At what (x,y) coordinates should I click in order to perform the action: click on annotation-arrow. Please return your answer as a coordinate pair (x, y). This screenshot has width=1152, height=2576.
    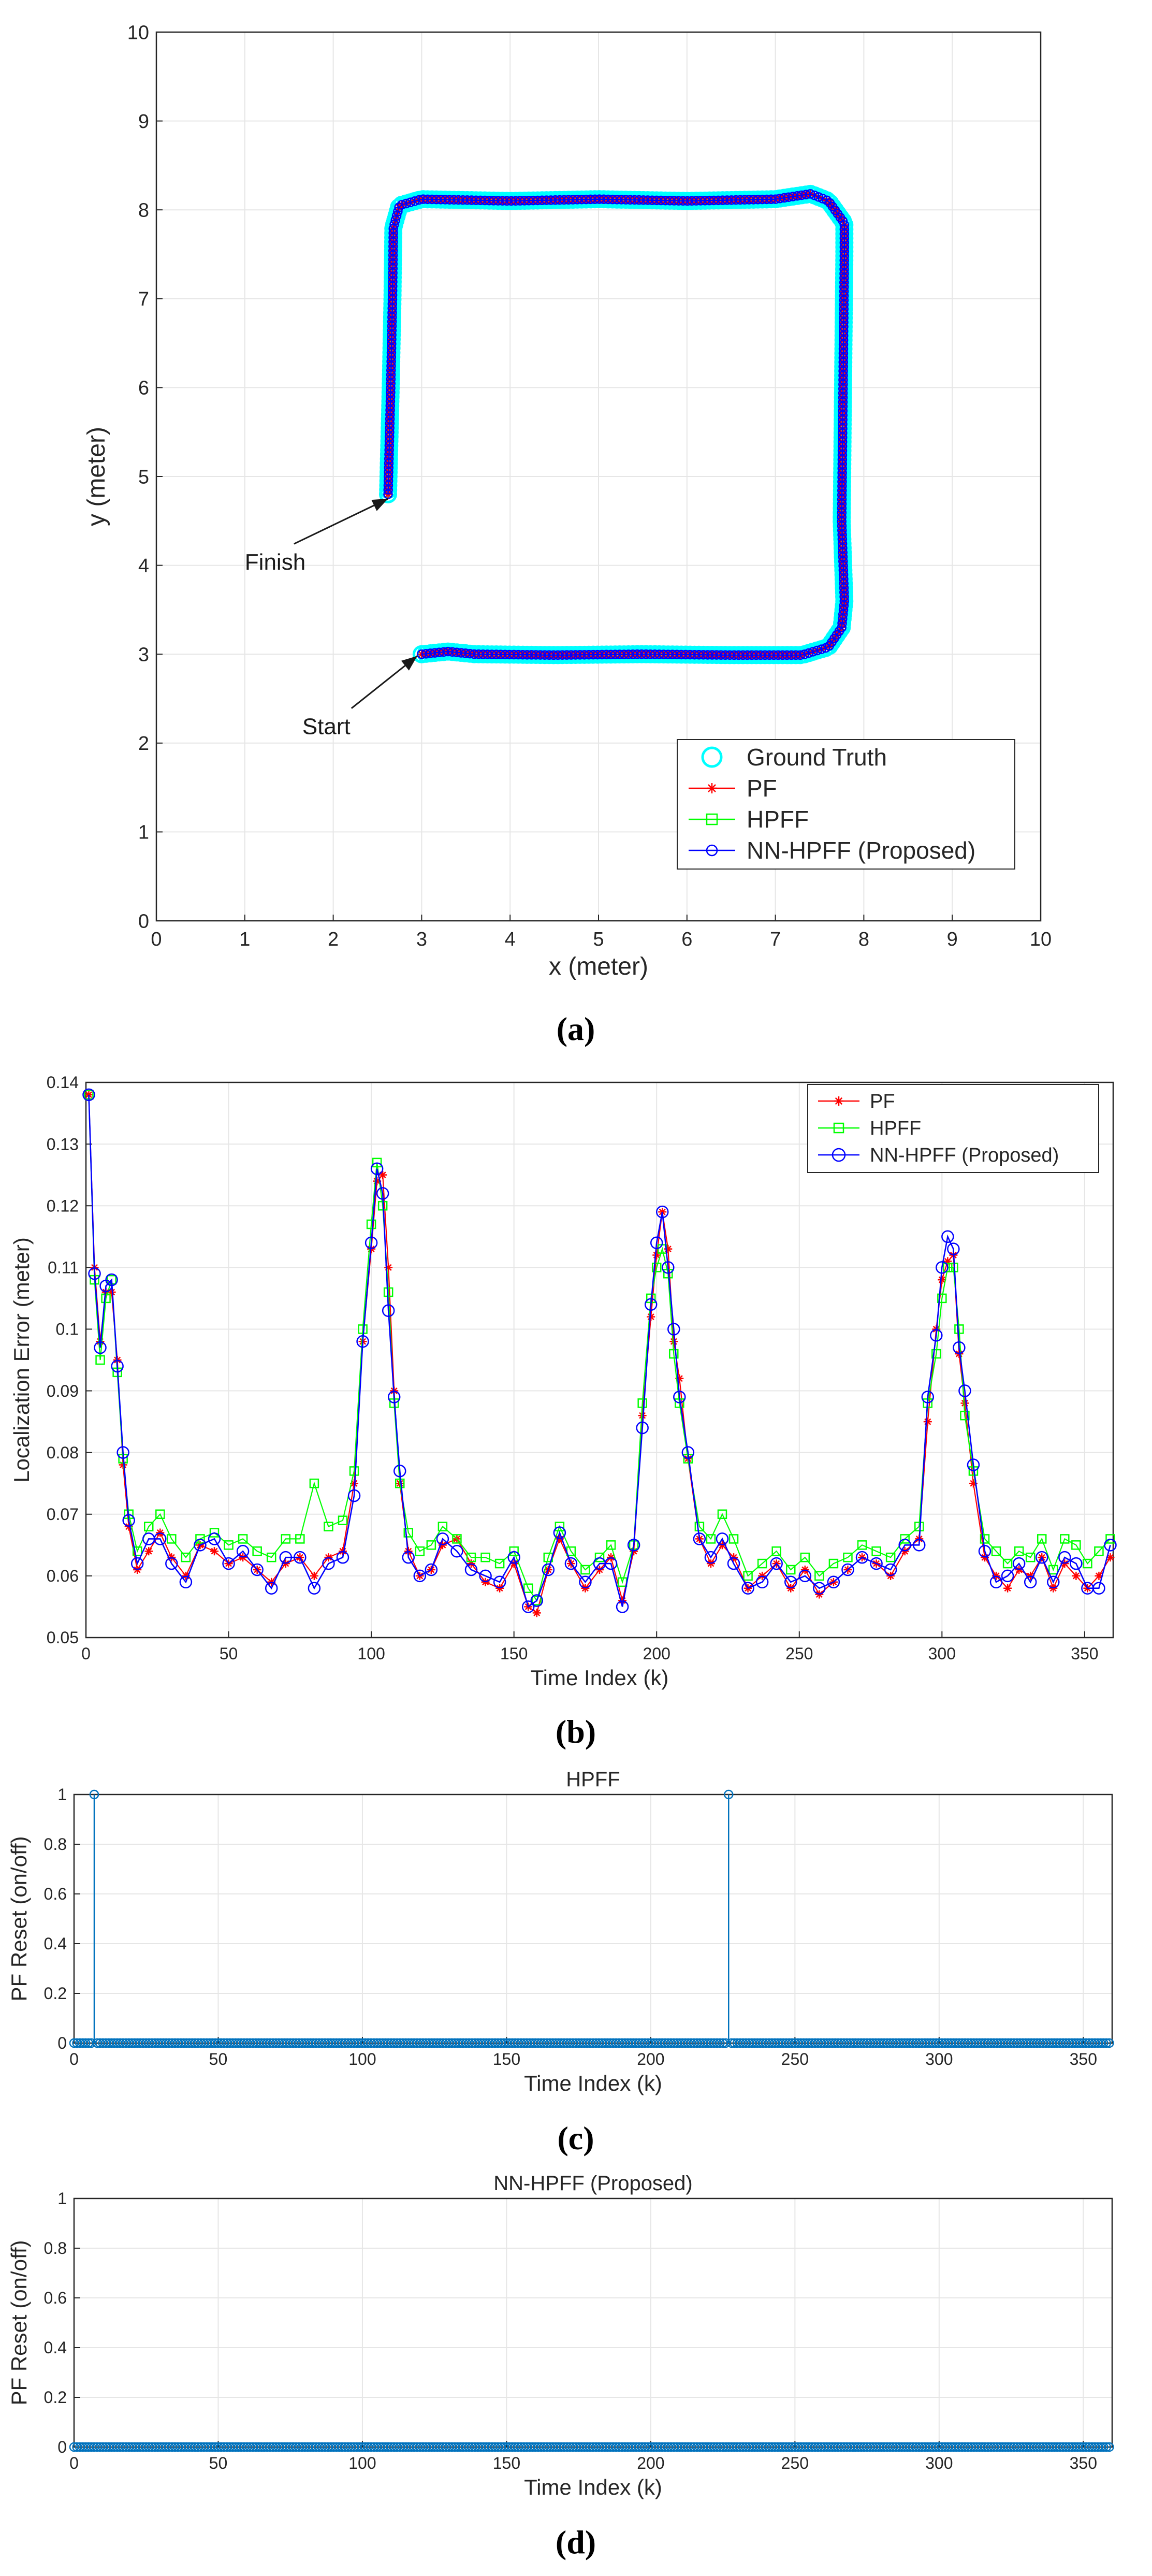
    Looking at the image, I should click on (342, 521).